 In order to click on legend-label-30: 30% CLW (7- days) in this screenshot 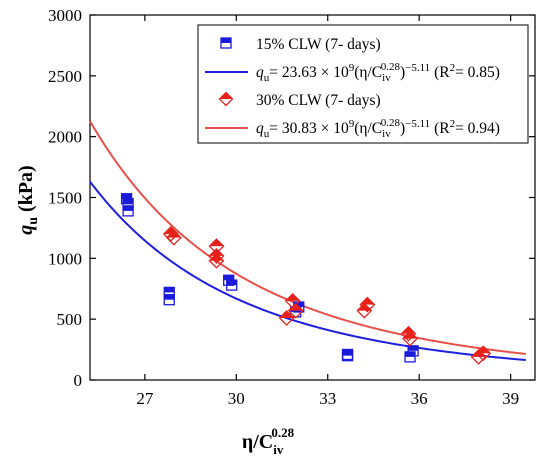, I will do `click(318, 100)`.